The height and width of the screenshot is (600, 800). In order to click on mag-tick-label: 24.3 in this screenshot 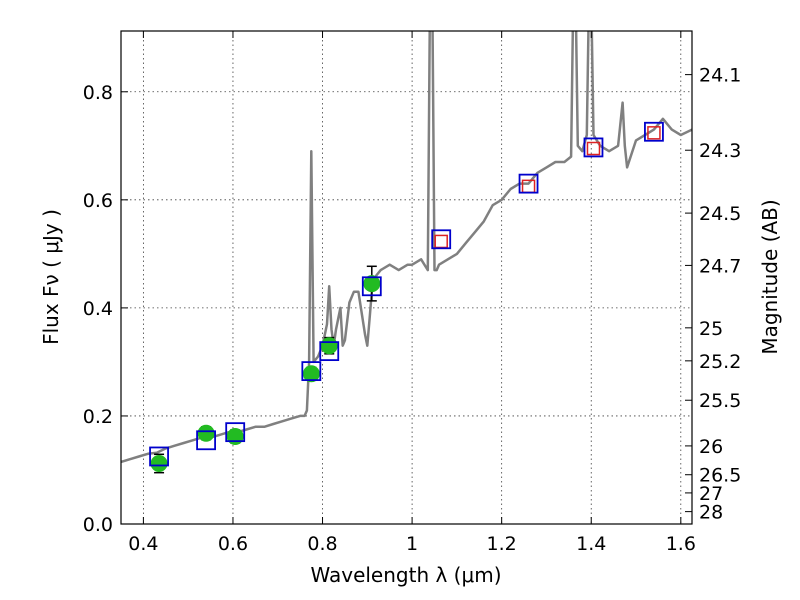, I will do `click(720, 151)`.